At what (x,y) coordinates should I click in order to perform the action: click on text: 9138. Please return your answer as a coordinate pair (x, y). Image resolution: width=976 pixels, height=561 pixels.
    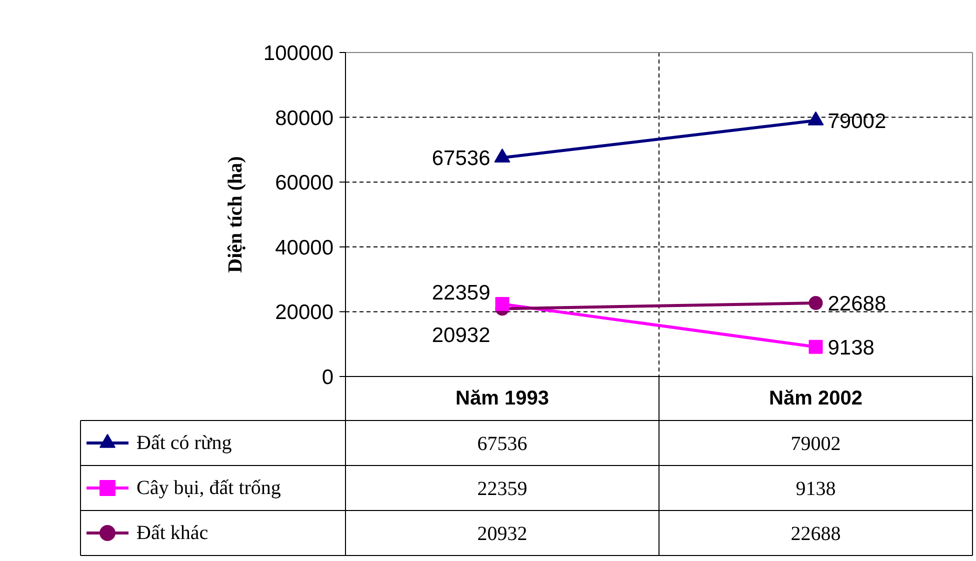
    Looking at the image, I should click on (851, 348).